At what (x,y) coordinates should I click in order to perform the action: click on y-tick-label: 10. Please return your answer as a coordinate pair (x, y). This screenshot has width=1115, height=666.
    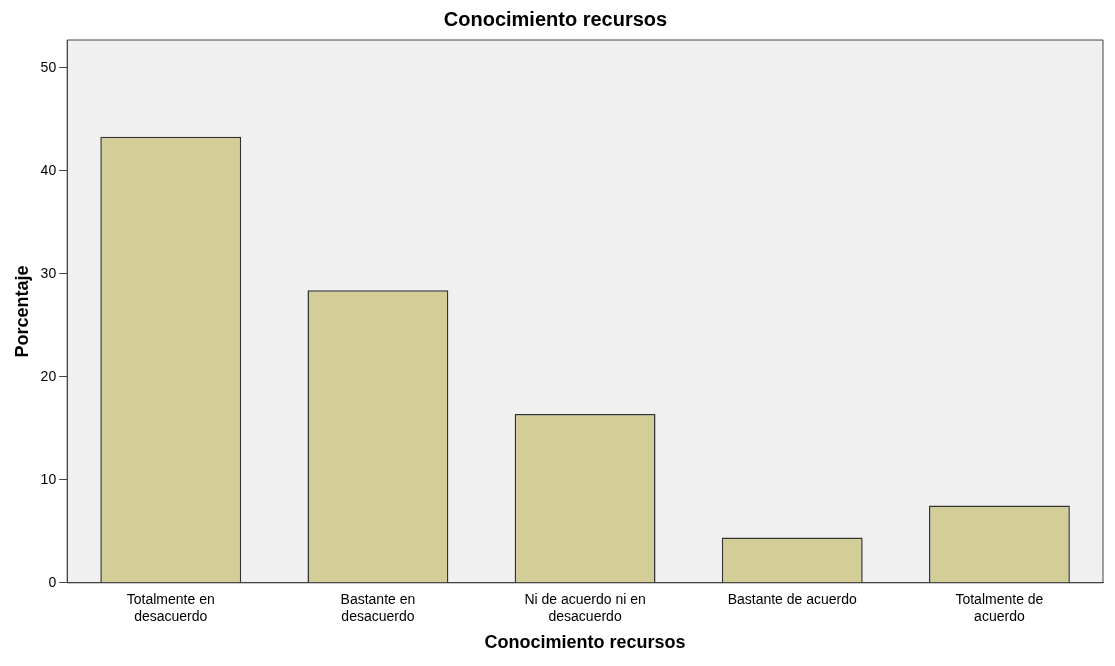
    Looking at the image, I should click on (48, 478).